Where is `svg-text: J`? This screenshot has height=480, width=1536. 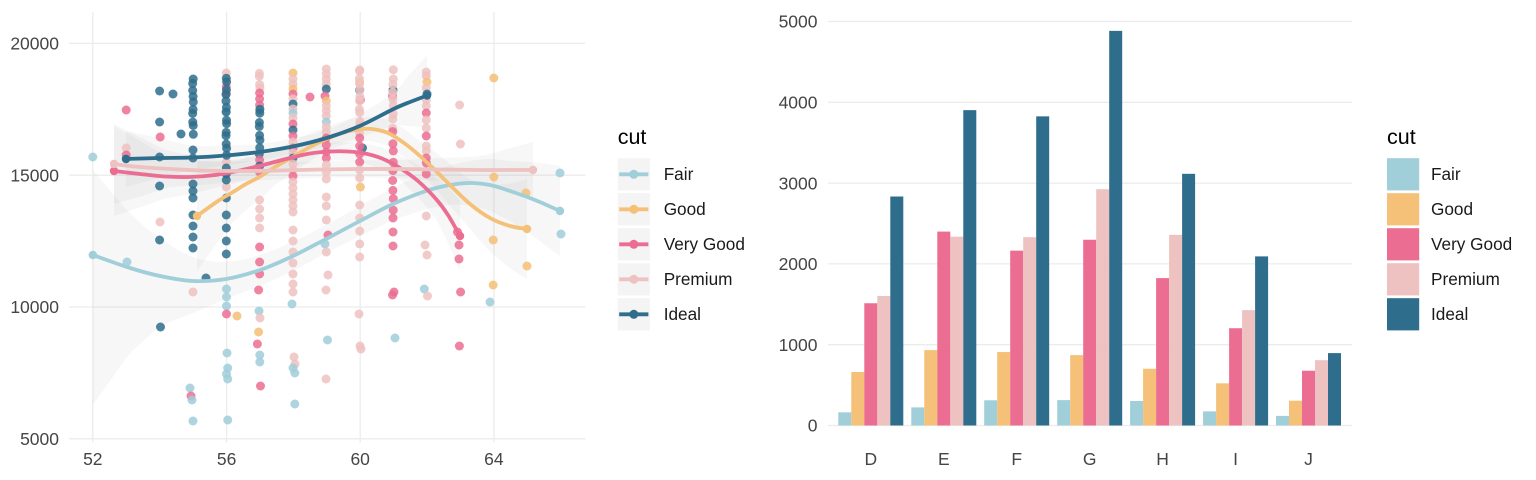
svg-text: J is located at coordinates (1308, 459).